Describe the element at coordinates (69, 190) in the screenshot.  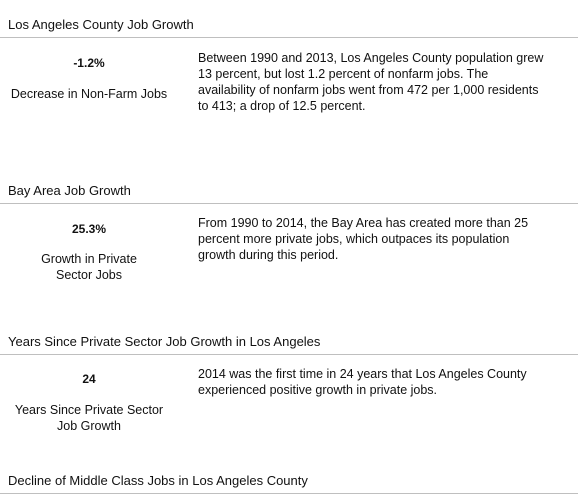
I see `section-title: Bay Area Job Growth` at that location.